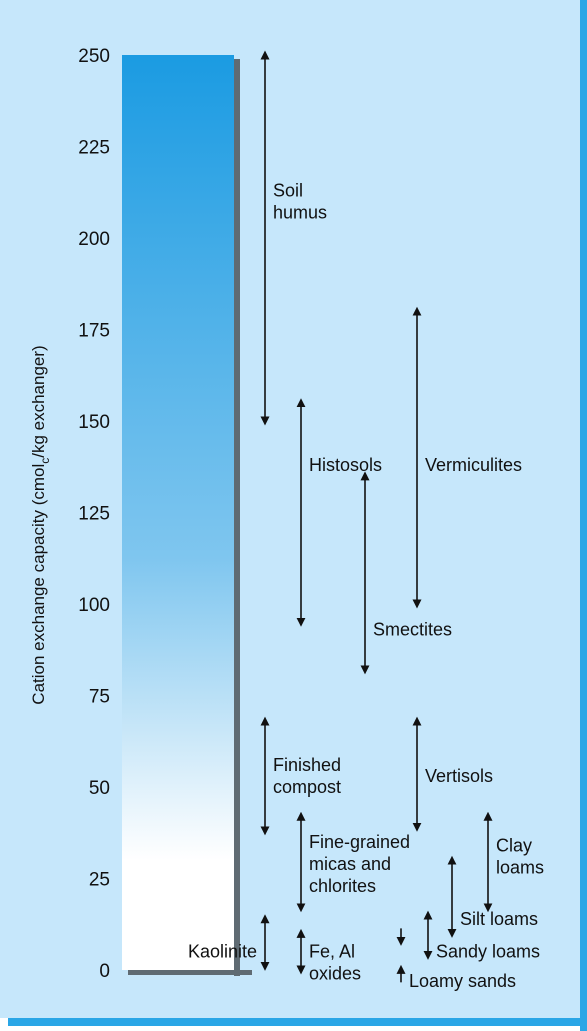  I want to click on range-soil-humus: Soil humus, so click(293, 238).